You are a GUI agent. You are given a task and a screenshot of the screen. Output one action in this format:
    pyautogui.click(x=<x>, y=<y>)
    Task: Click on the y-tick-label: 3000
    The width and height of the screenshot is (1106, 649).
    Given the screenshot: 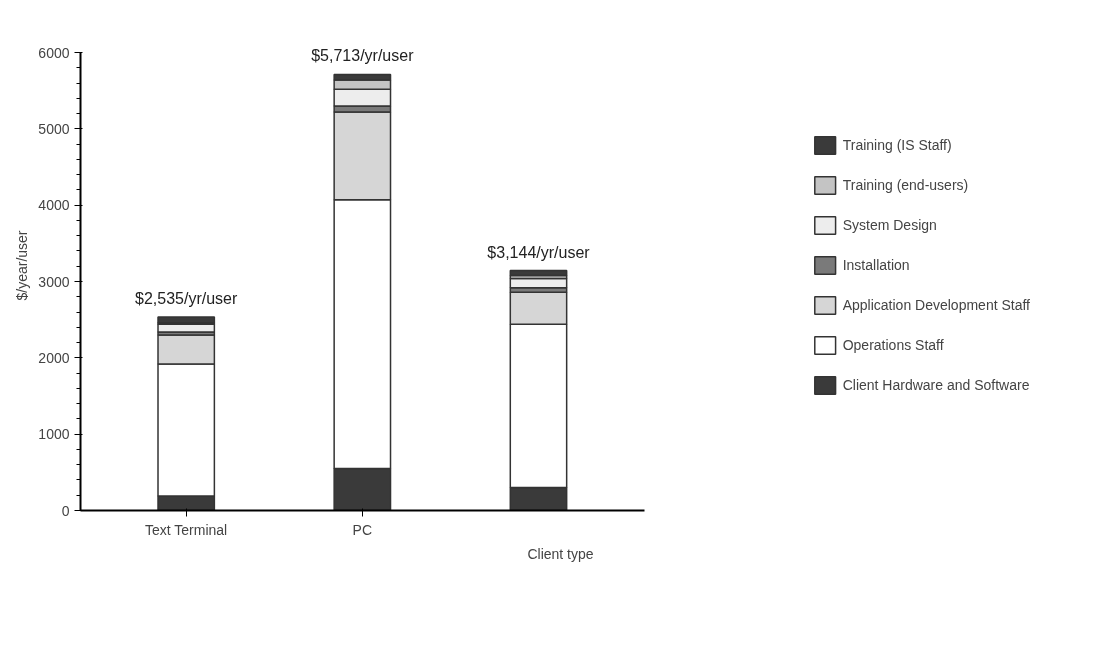 What is the action you would take?
    pyautogui.click(x=54, y=281)
    